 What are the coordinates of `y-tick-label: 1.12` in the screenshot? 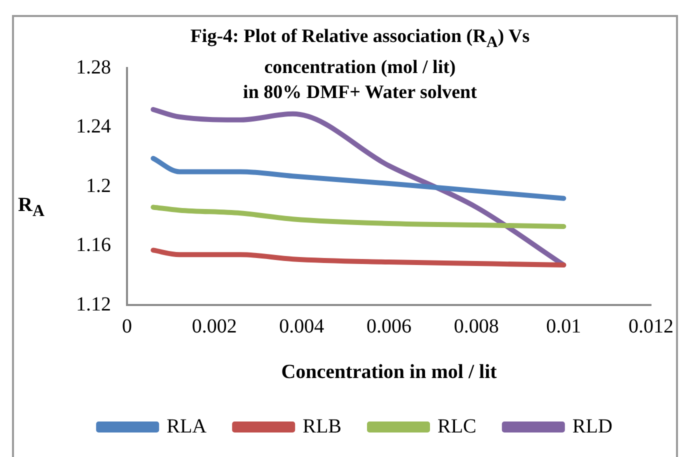 It's located at (93, 304).